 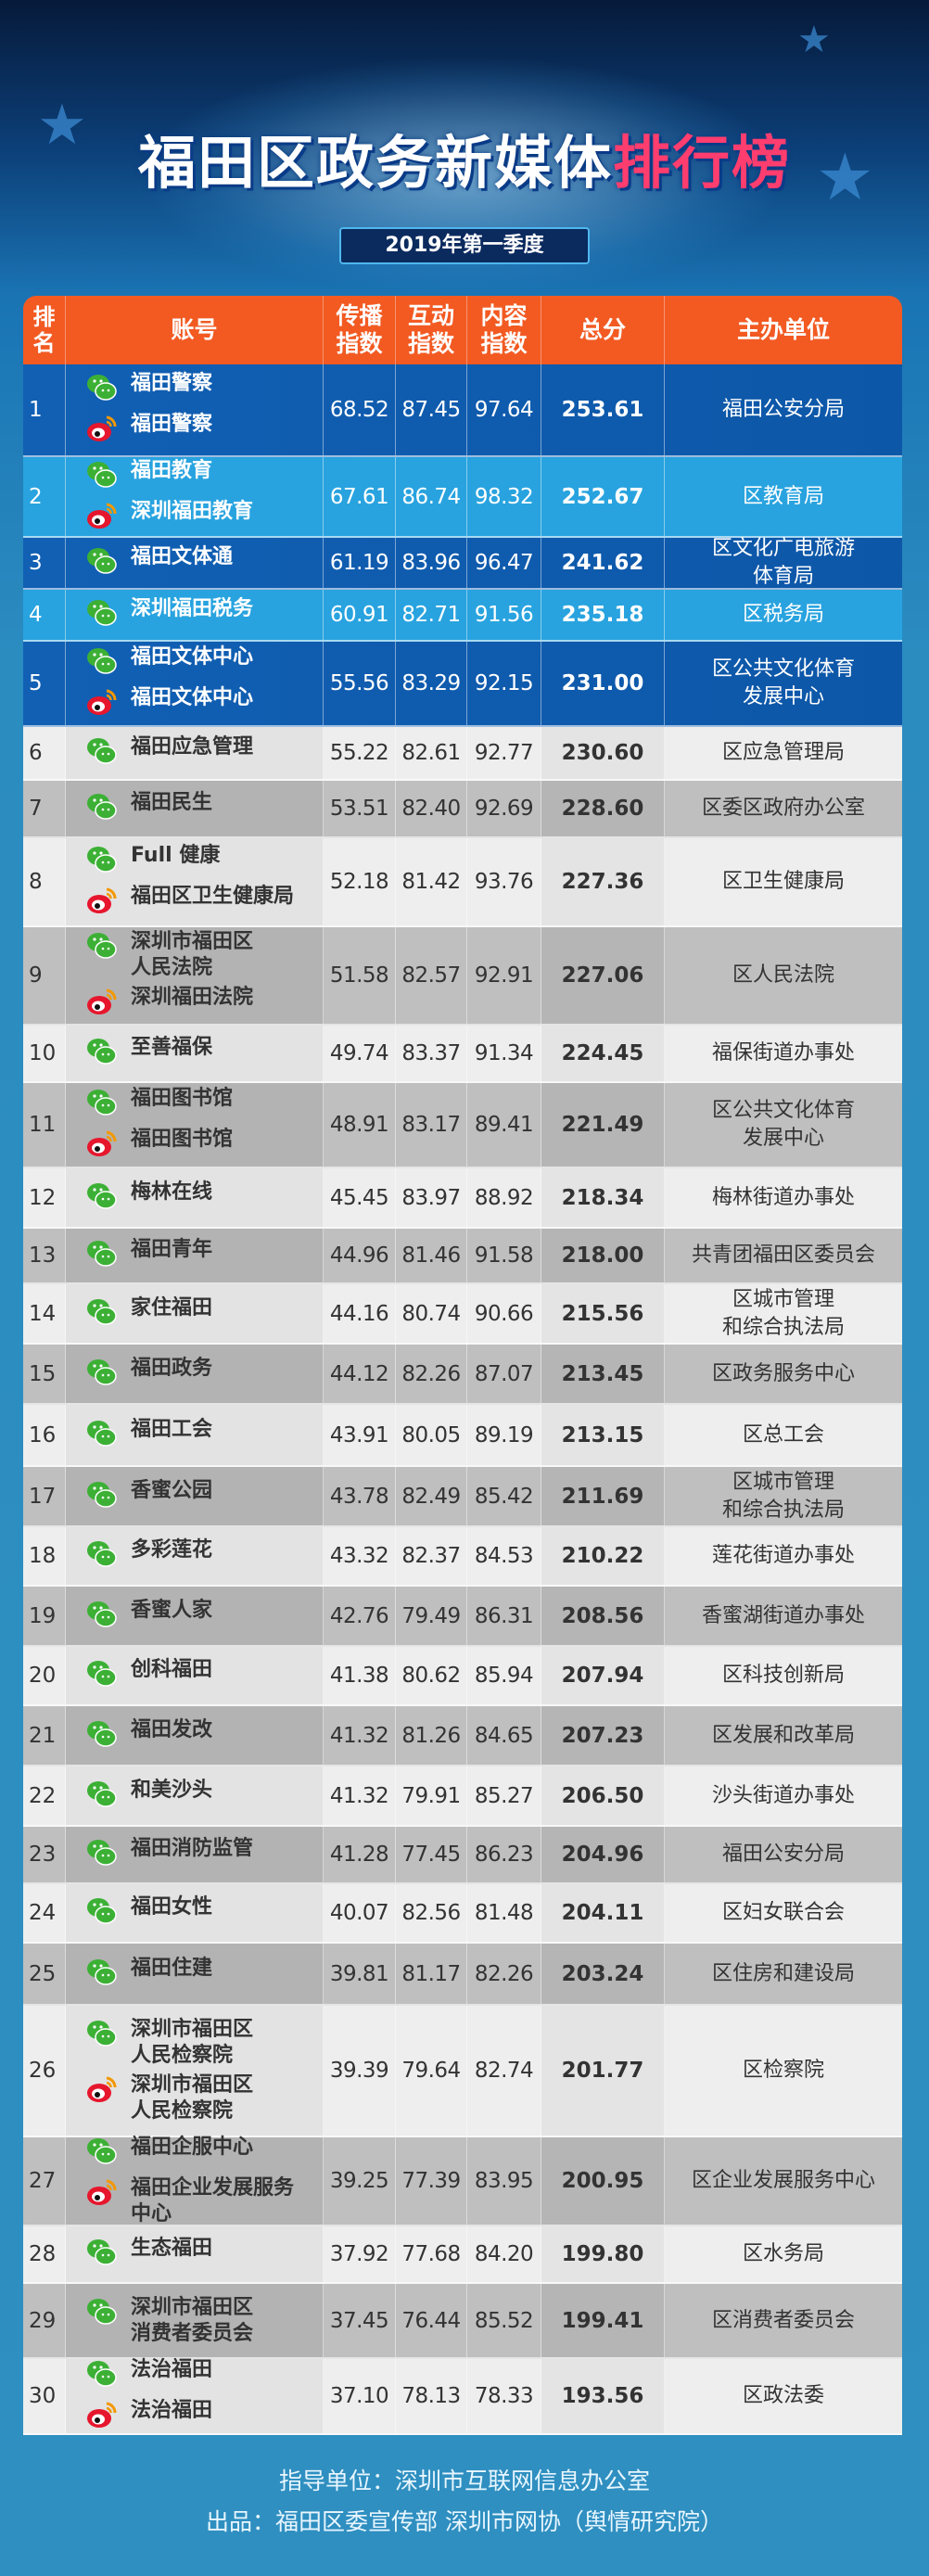 I want to click on account-cell: 福田文体通, so click(x=195, y=563).